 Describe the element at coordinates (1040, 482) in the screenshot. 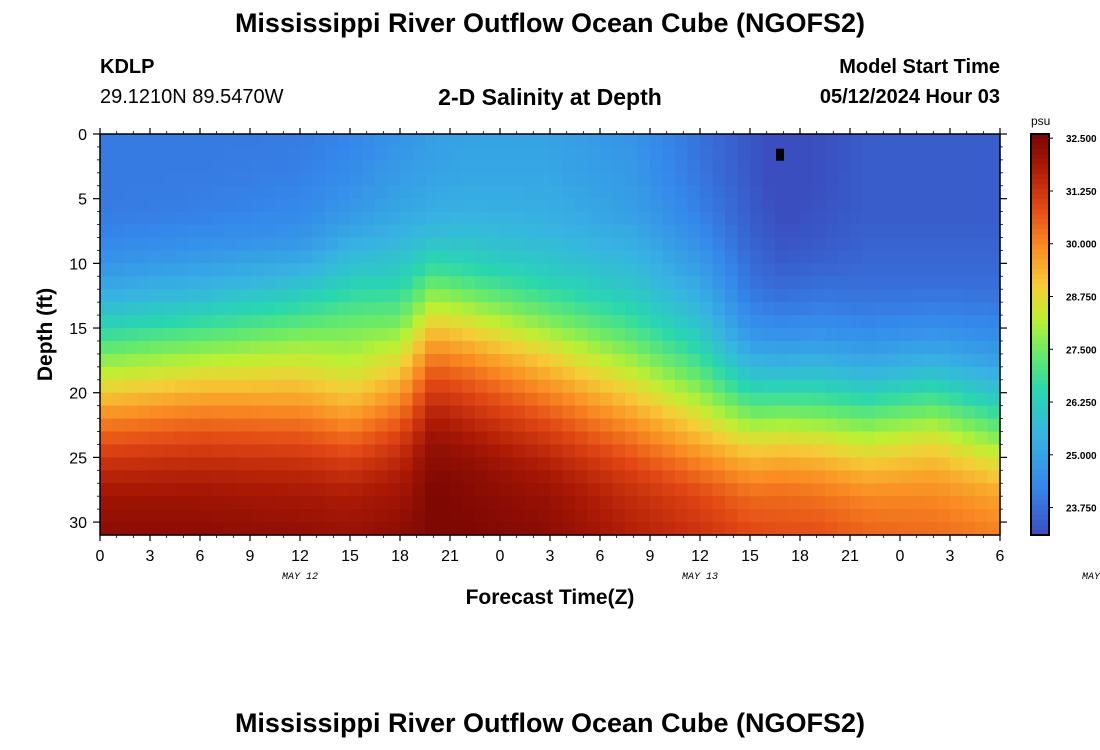

I see `colorbar-swatch` at that location.